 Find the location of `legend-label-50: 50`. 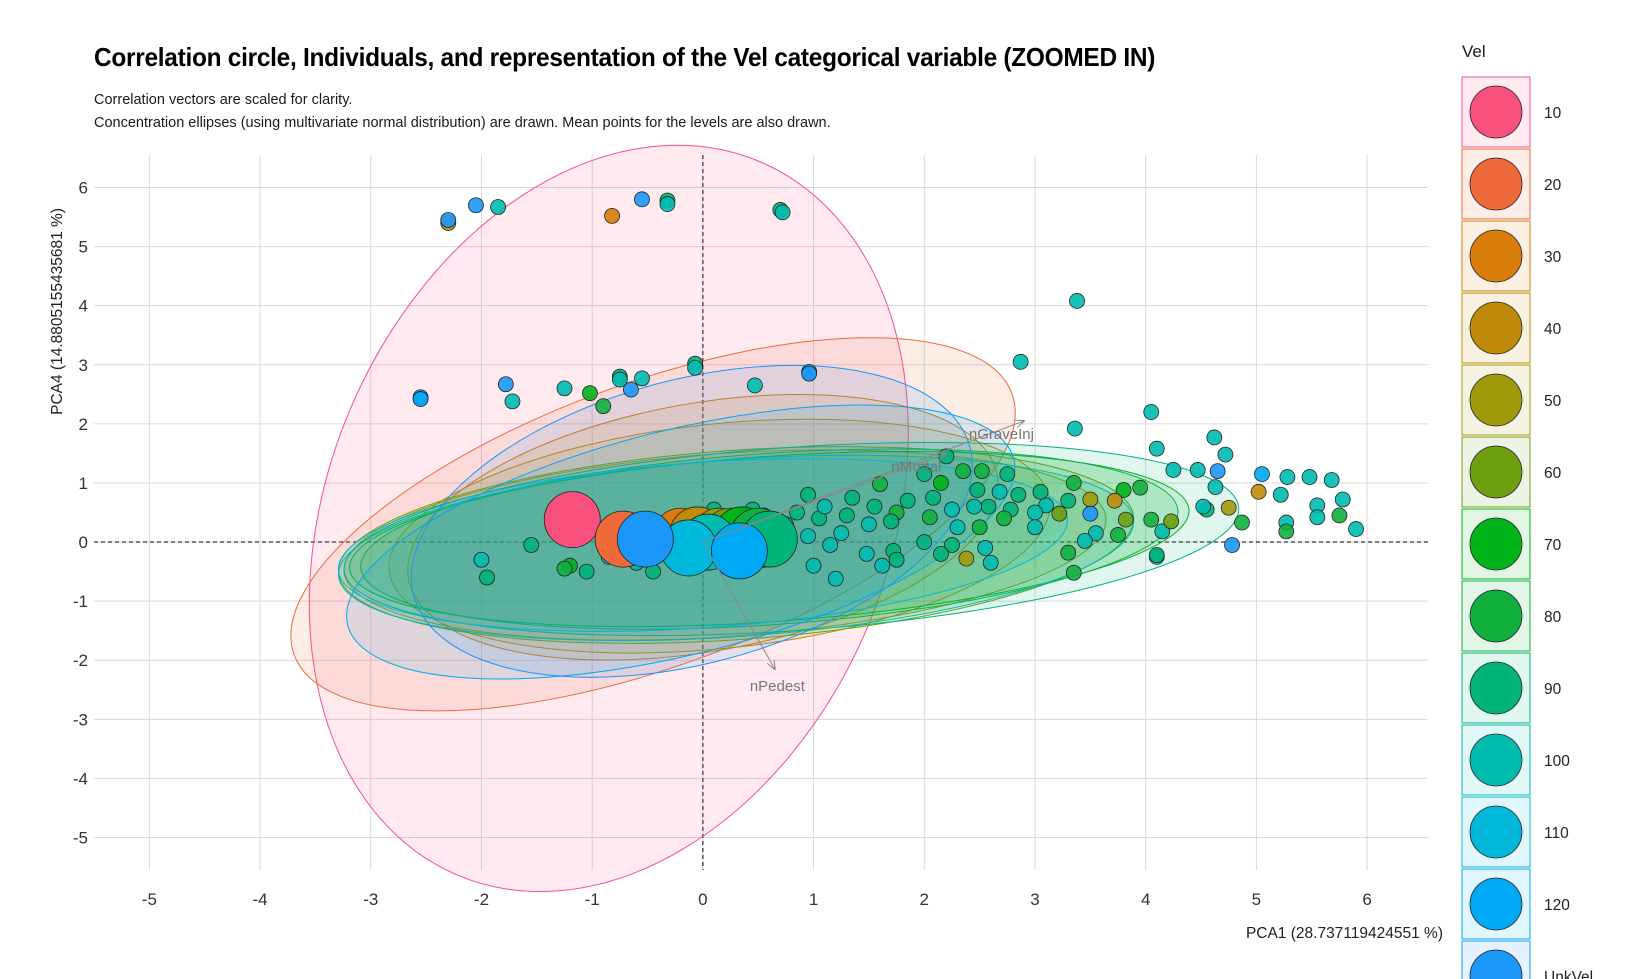

legend-label-50: 50 is located at coordinates (1553, 401).